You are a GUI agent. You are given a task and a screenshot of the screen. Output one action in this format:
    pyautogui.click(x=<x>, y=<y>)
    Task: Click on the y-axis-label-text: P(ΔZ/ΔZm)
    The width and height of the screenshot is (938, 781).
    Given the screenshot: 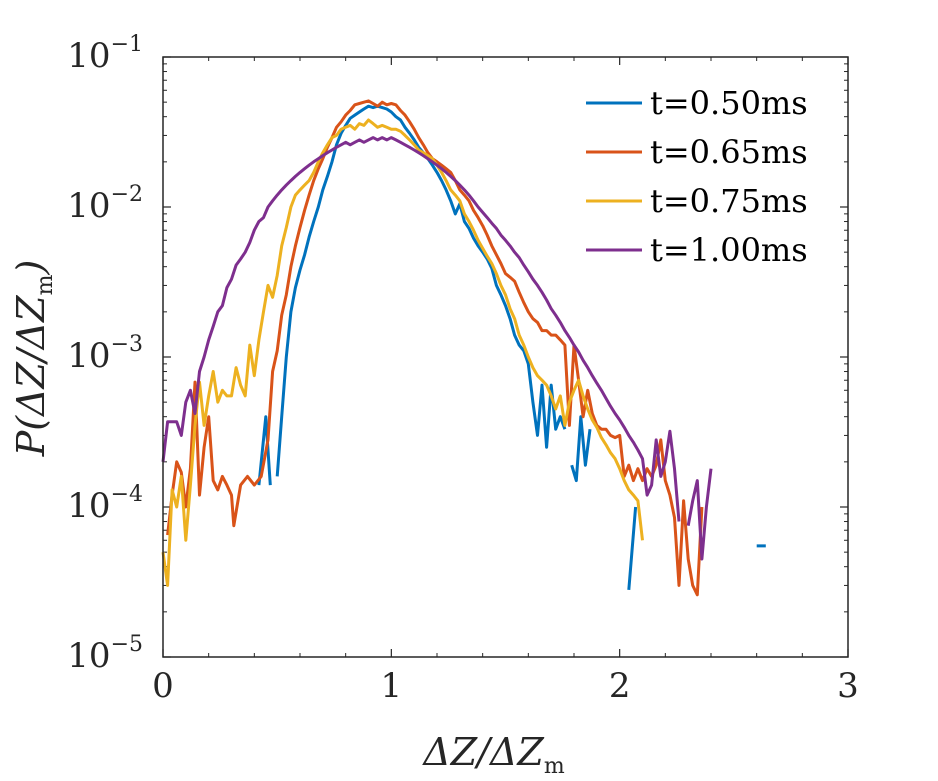 What is the action you would take?
    pyautogui.click(x=33, y=359)
    